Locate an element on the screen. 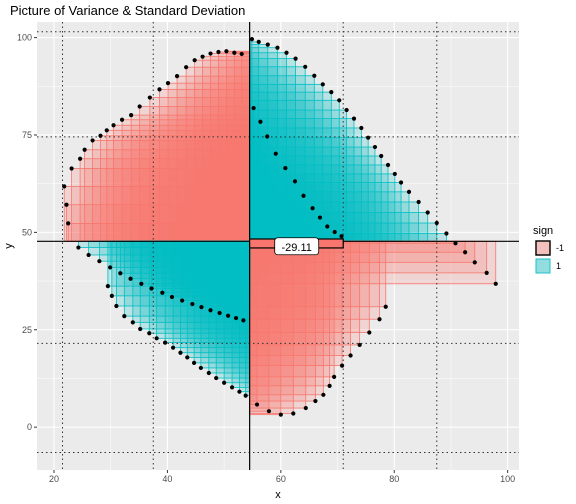 The image size is (576, 504). annotation: -29.11 is located at coordinates (296, 246).